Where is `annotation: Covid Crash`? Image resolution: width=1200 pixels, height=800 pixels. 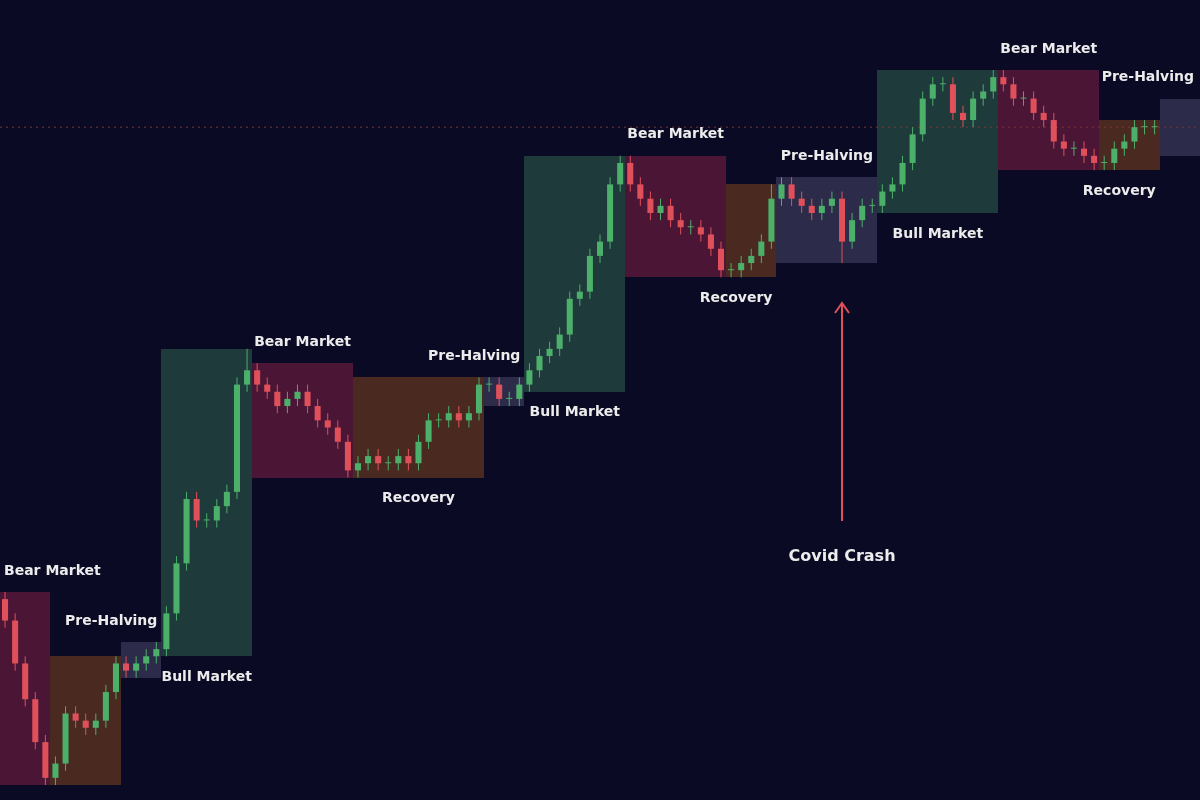 annotation: Covid Crash is located at coordinates (842, 556).